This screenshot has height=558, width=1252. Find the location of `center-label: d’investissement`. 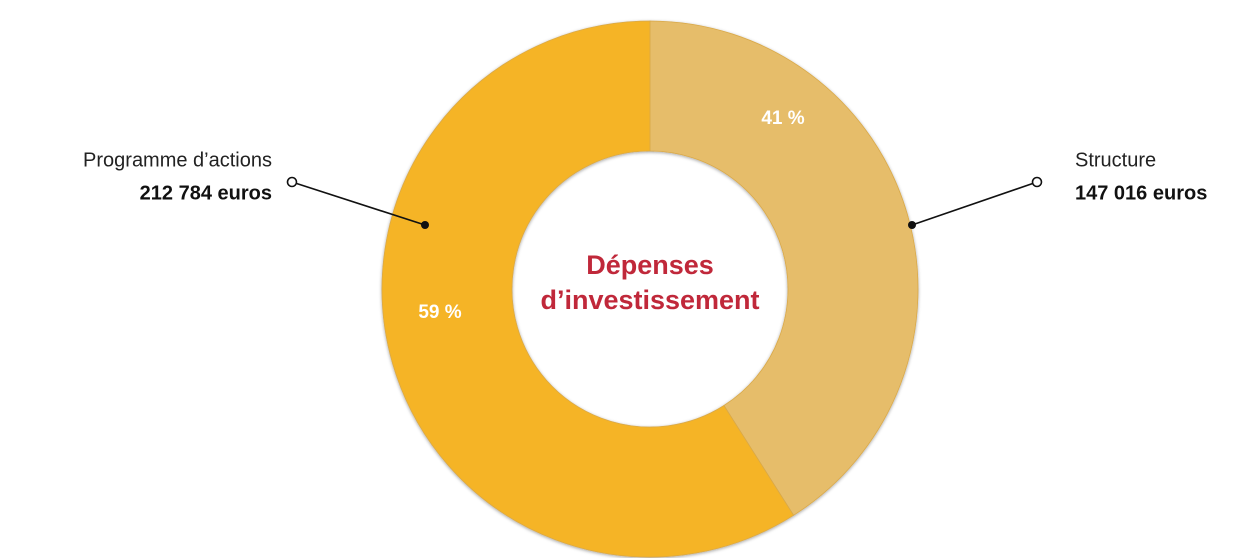

center-label: d’investissement is located at coordinates (649, 300).